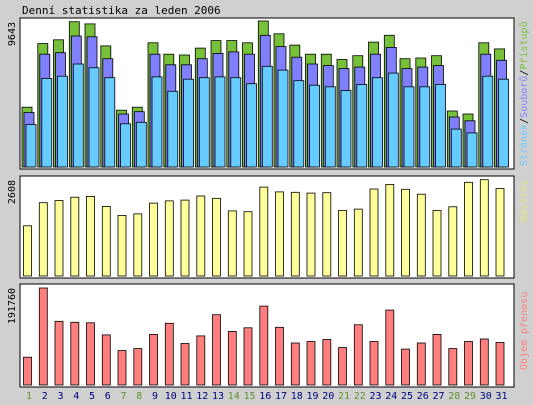 This screenshot has width=533, height=405. What do you see at coordinates (249, 396) in the screenshot?
I see `day-label-15: 15` at bounding box center [249, 396].